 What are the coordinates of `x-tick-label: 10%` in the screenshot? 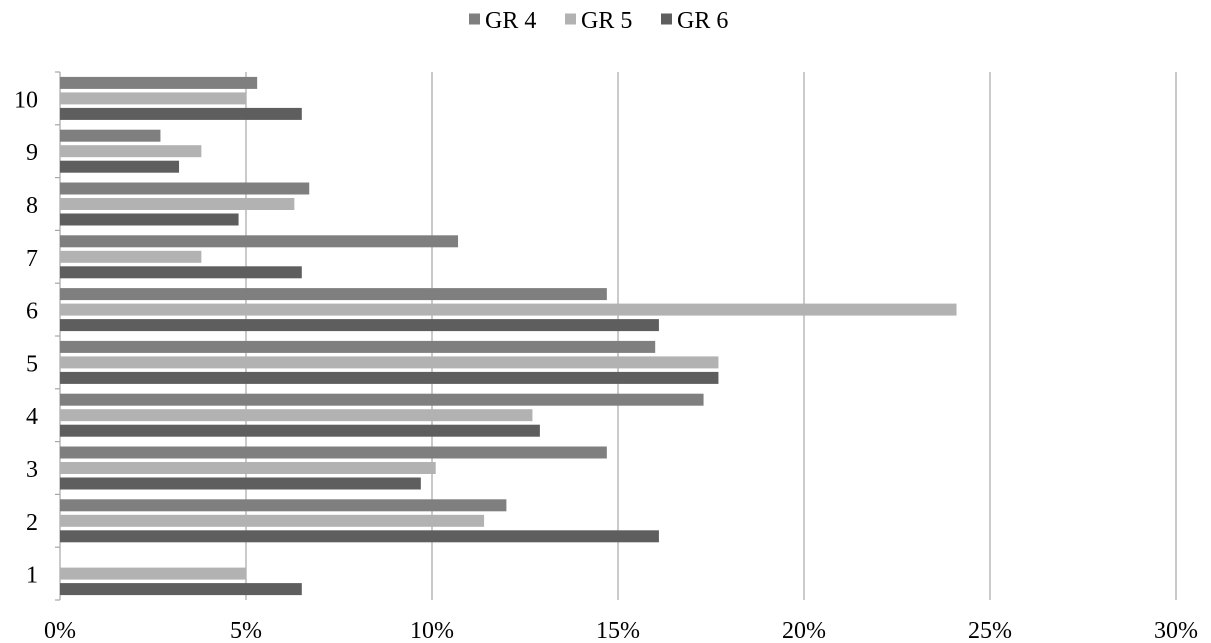 It's located at (432, 630).